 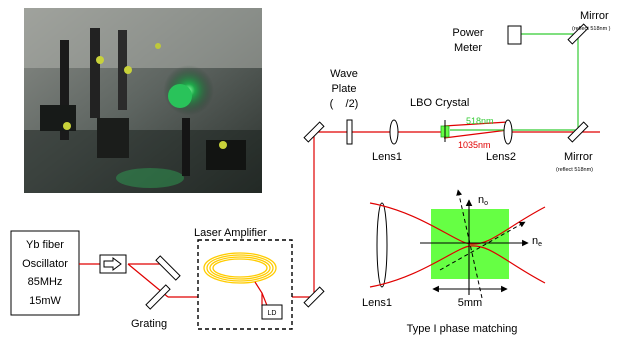 What do you see at coordinates (483, 200) in the screenshot?
I see `axis-no-label: no` at bounding box center [483, 200].